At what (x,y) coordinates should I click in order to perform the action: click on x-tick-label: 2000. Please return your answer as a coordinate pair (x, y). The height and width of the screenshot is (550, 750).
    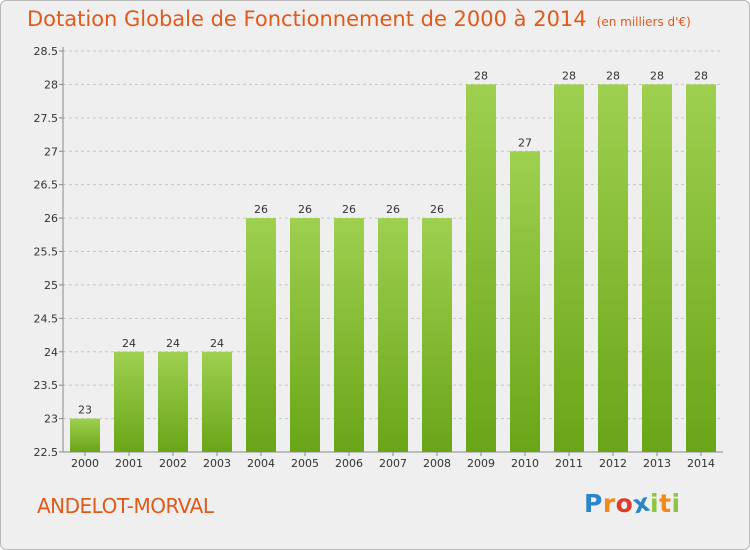
    Looking at the image, I should click on (85, 463).